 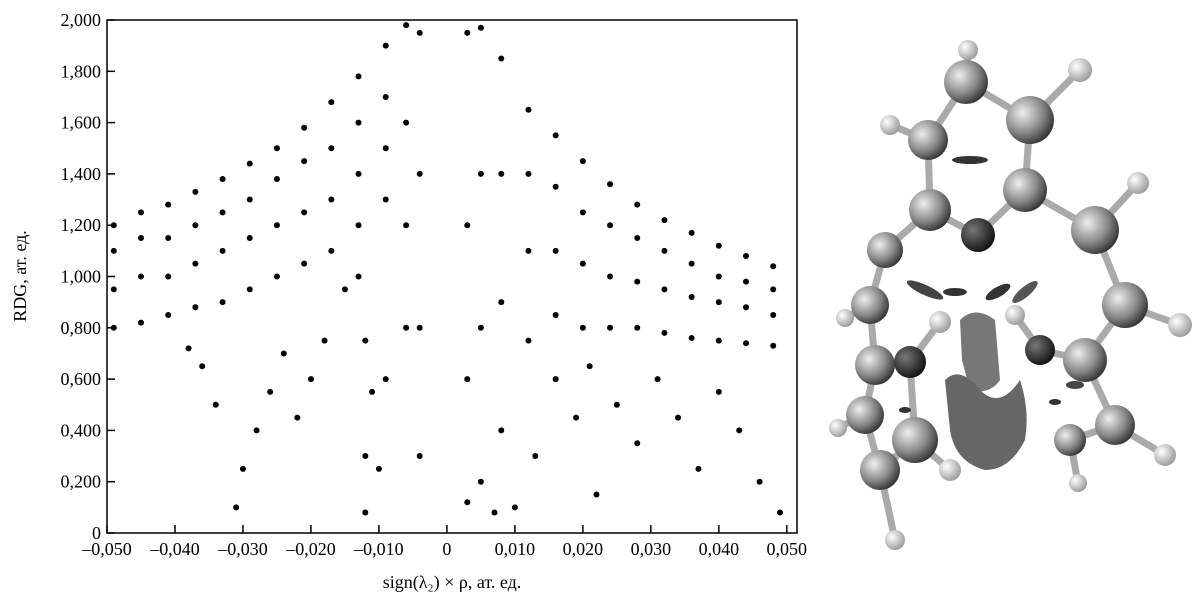 I want to click on x-tick-label: –0,020, so click(x=310, y=549).